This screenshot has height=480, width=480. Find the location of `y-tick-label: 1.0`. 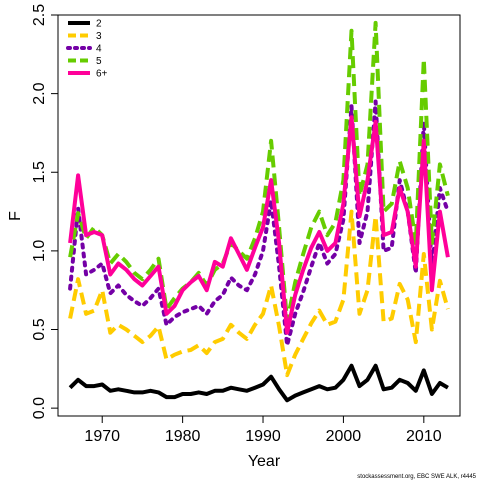

y-tick-label: 1.0 is located at coordinates (39, 251).